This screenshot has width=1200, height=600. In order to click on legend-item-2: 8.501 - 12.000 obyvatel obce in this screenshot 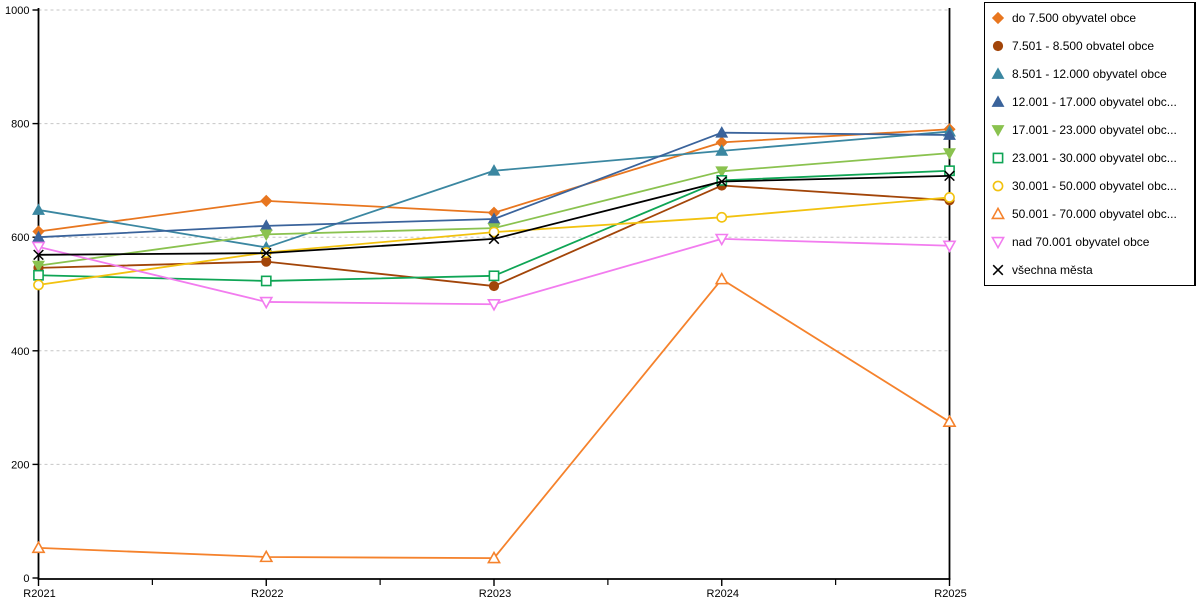, I will do `click(1089, 74)`.